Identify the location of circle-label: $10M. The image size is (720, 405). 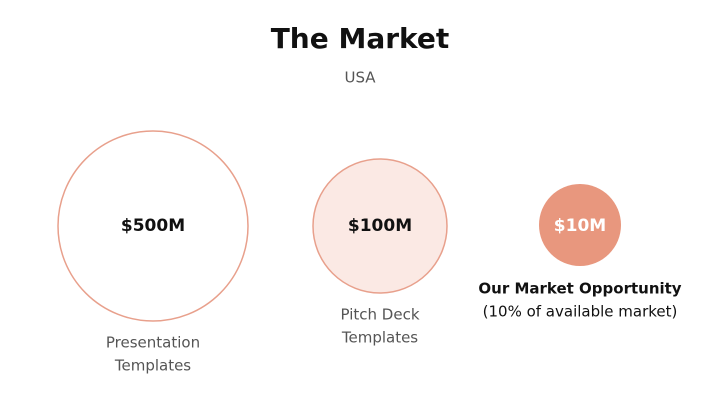
(580, 226).